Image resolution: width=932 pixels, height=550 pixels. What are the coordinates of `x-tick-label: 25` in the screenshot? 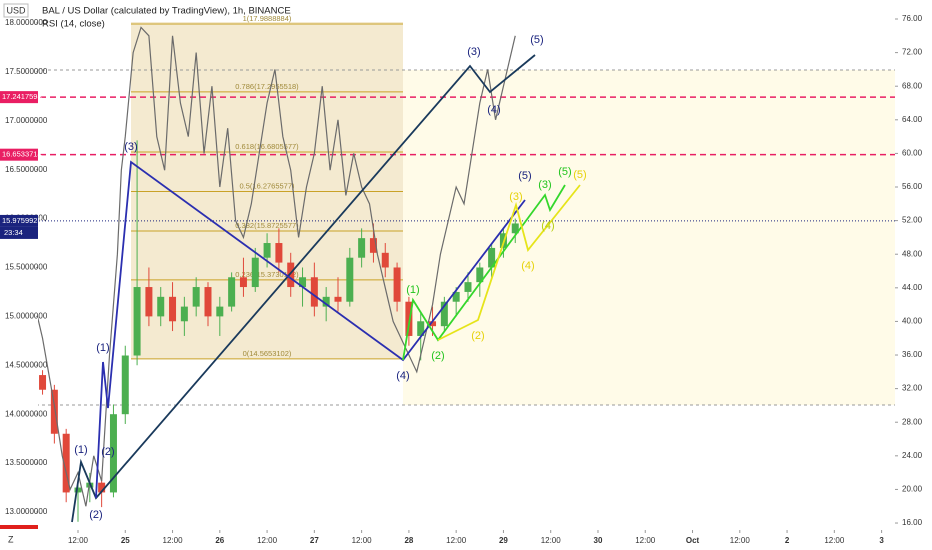 It's located at (125, 540).